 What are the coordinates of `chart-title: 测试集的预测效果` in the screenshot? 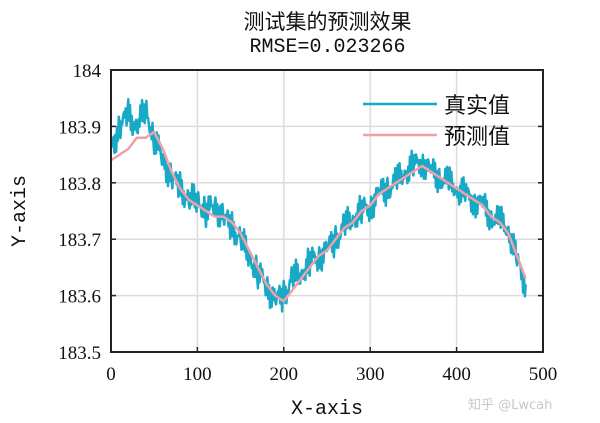 It's located at (327, 22).